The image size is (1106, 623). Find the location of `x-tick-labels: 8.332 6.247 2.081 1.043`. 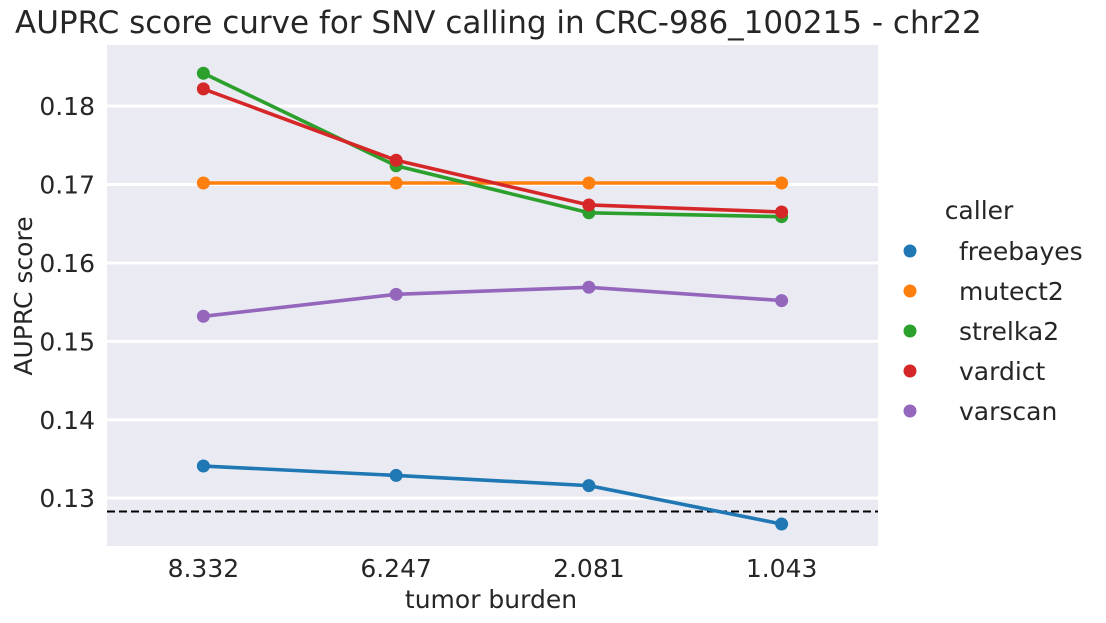

x-tick-labels: 8.332 6.247 2.081 1.043 is located at coordinates (493, 568).